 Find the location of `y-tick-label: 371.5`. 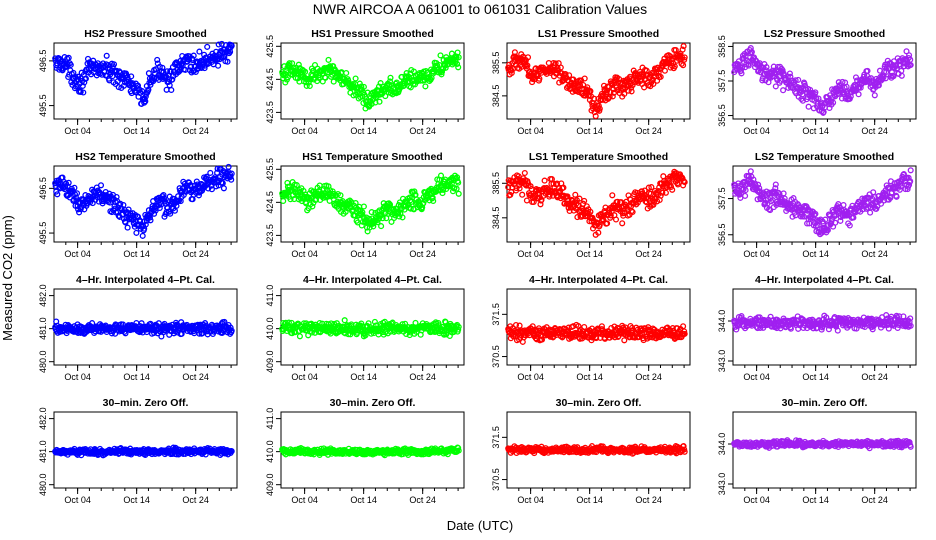

y-tick-label: 371.5 is located at coordinates (496, 314).